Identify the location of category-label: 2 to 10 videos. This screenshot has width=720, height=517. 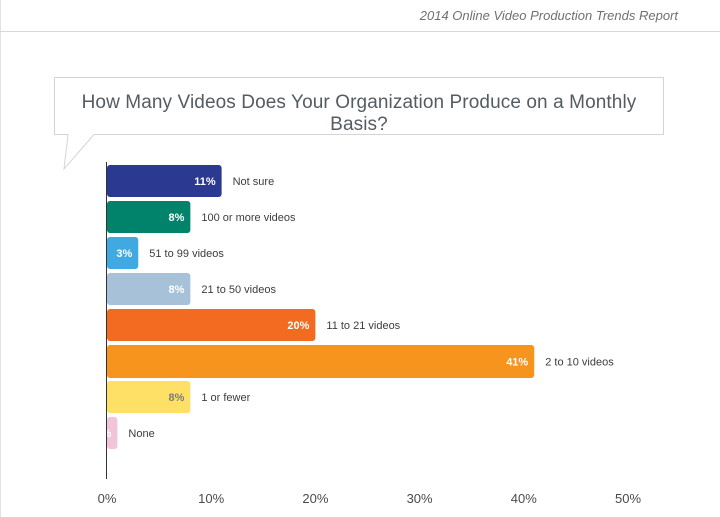
(579, 363).